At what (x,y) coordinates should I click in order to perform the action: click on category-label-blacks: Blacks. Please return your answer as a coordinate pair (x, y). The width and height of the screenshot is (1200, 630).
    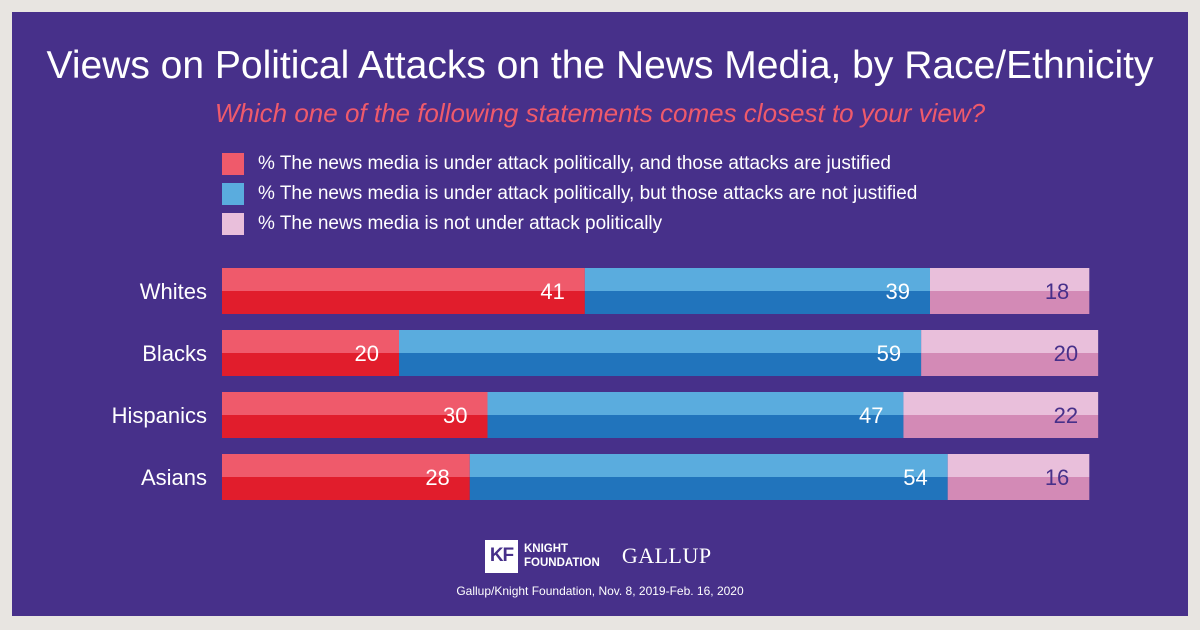
    Looking at the image, I should click on (174, 353).